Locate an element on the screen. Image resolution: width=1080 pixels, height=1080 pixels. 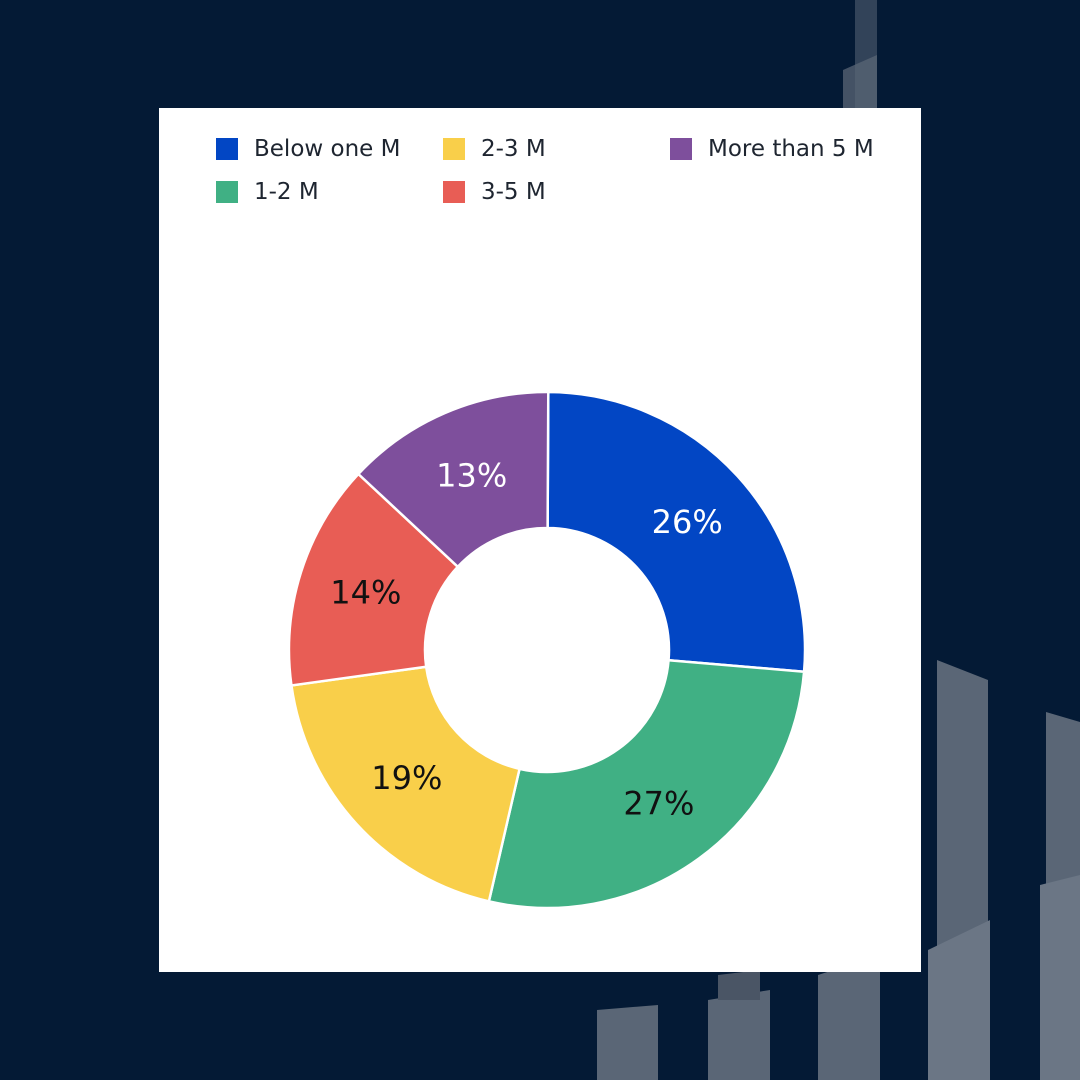
legend-item-2-3-m: 2-3 M is located at coordinates (494, 149).